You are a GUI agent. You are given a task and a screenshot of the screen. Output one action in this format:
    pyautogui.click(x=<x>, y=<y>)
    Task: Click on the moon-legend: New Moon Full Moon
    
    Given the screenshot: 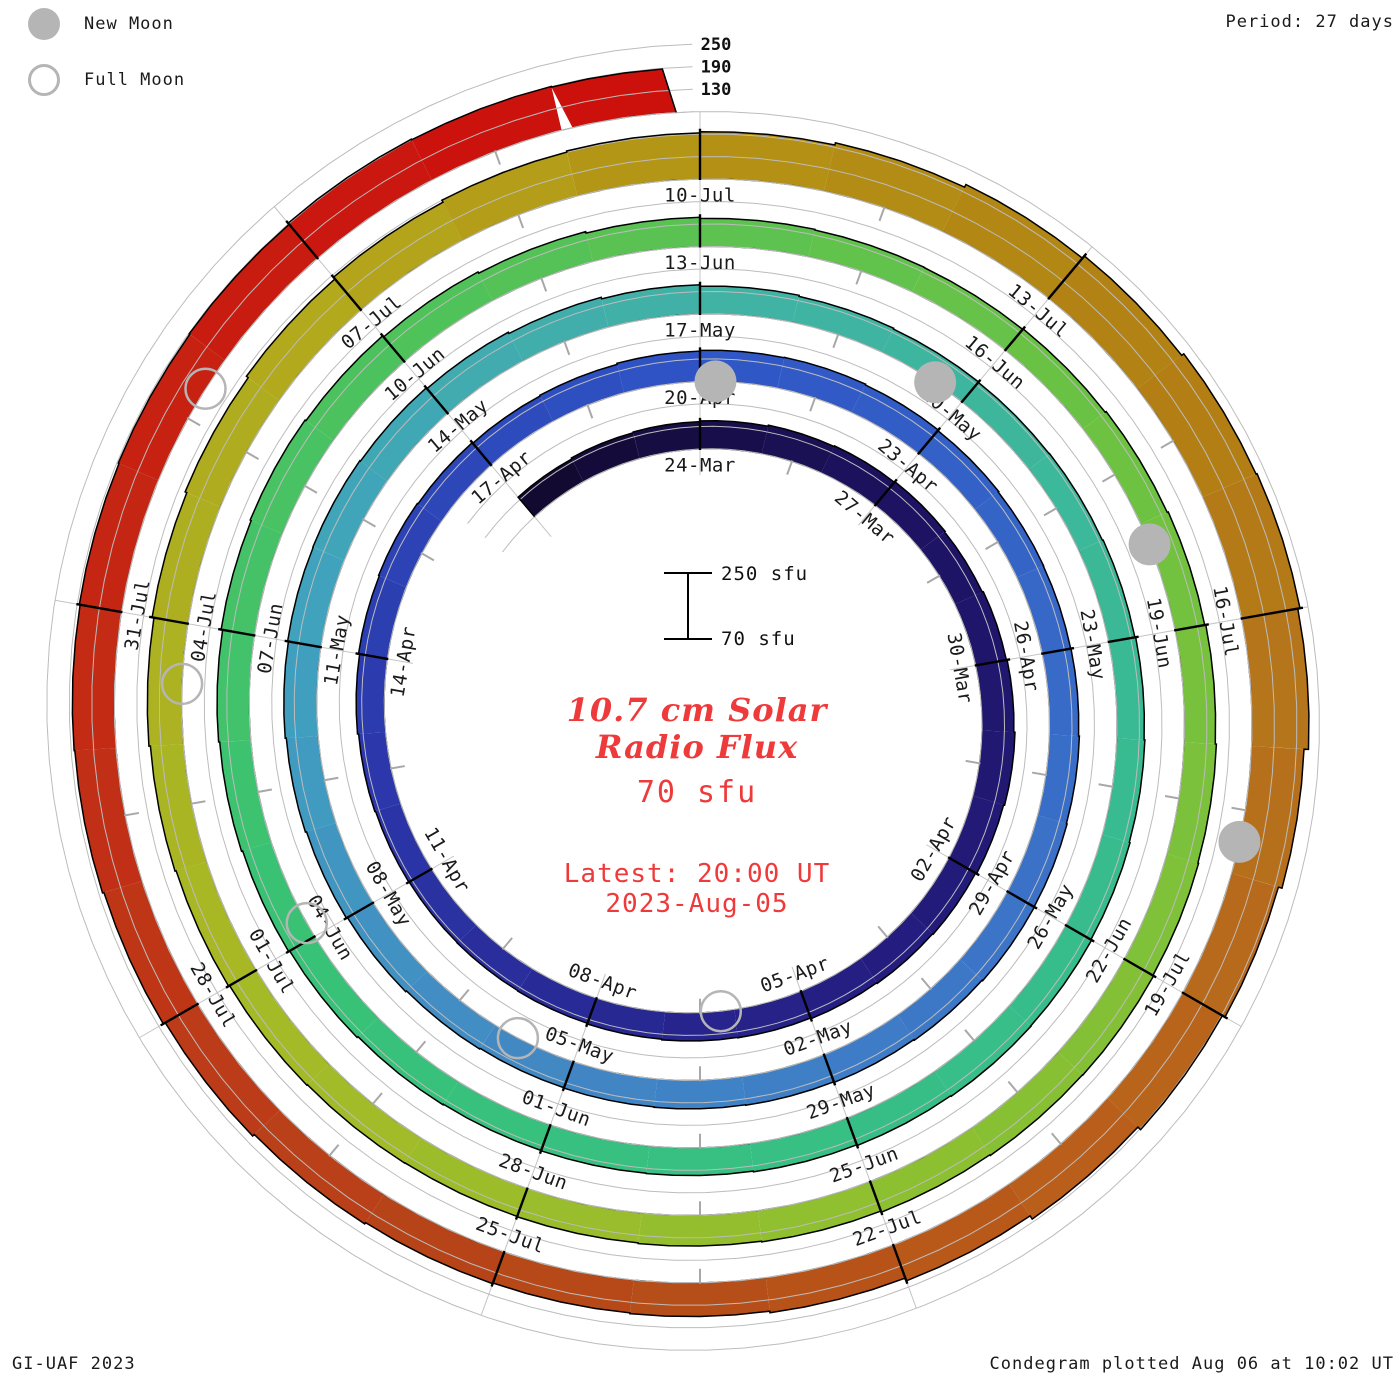 What is the action you would take?
    pyautogui.click(x=106, y=60)
    